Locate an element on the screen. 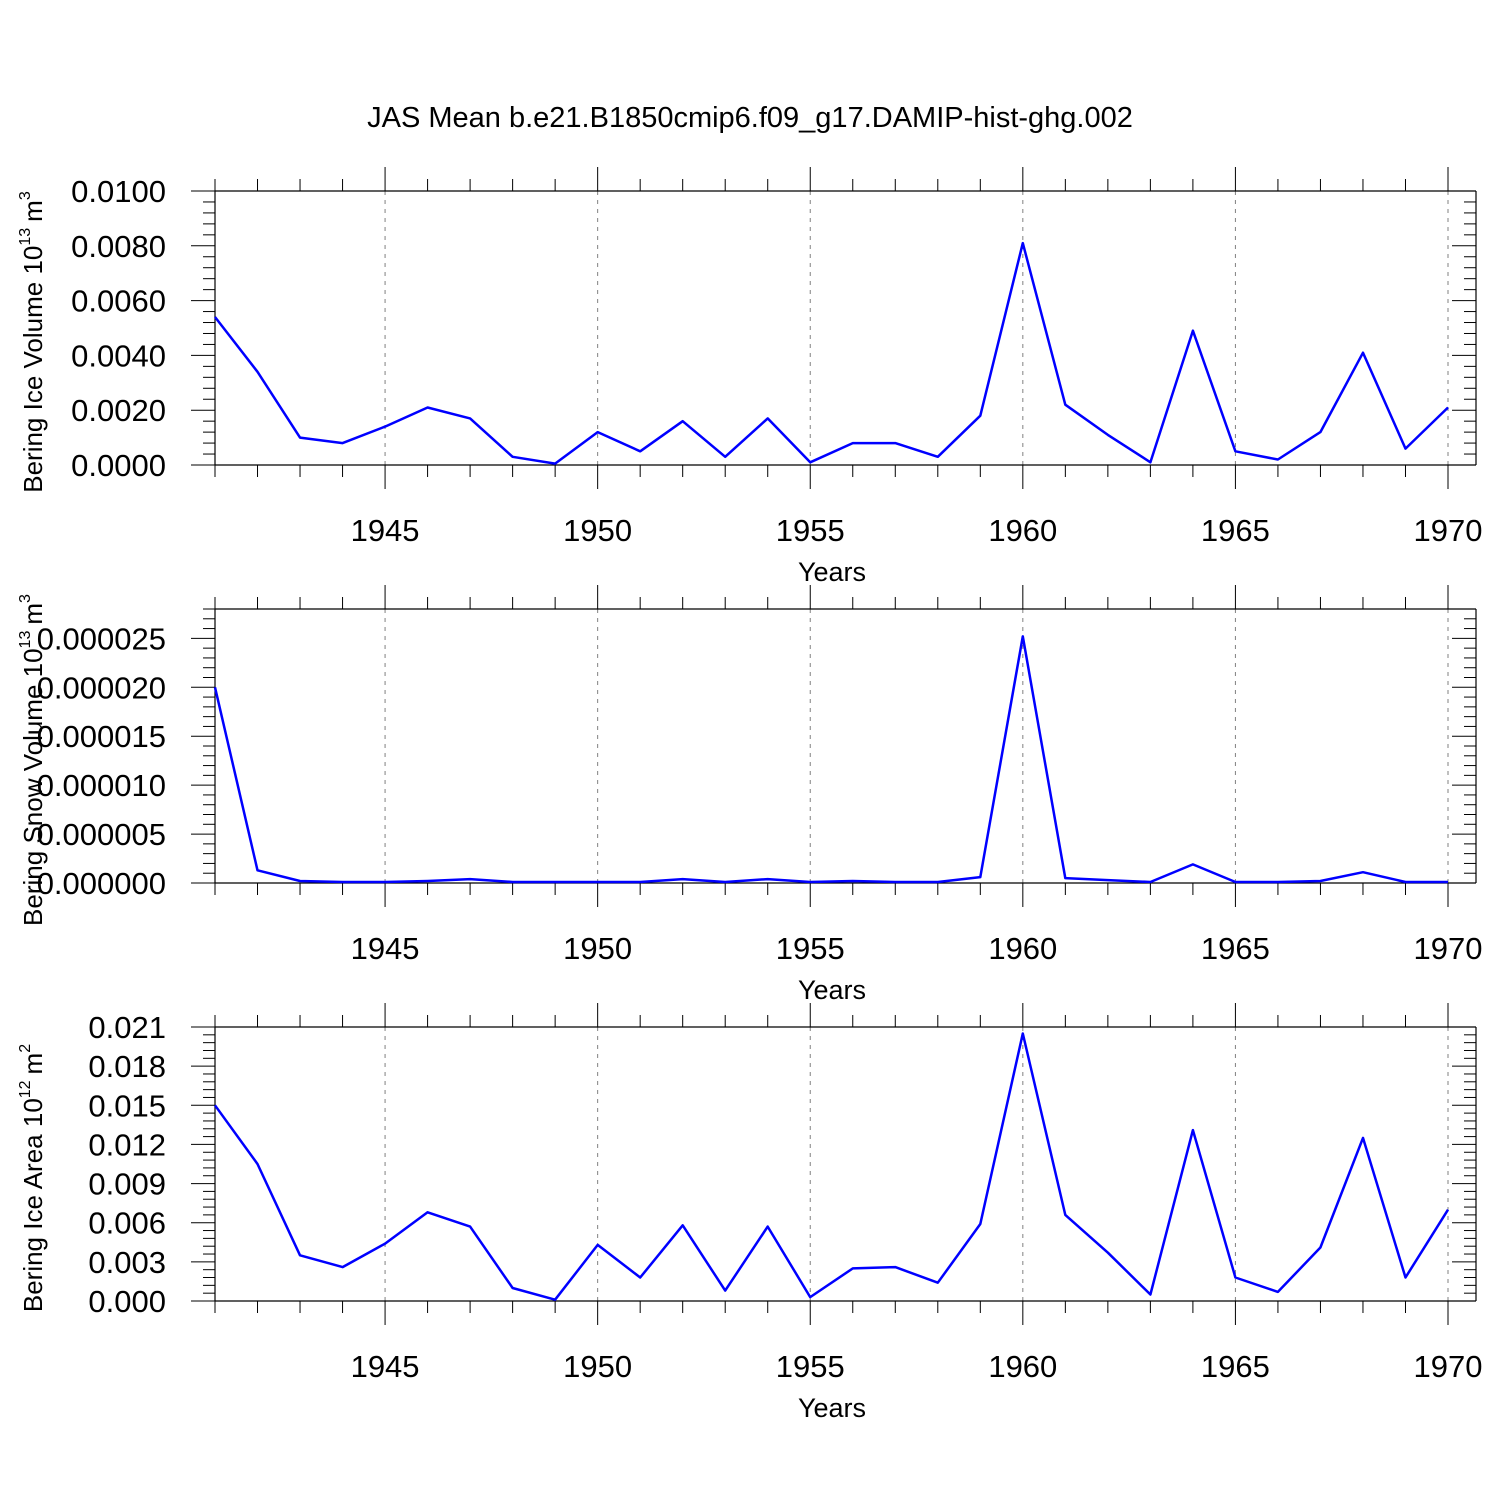  y-tick-label: 0.015 is located at coordinates (127, 1105).